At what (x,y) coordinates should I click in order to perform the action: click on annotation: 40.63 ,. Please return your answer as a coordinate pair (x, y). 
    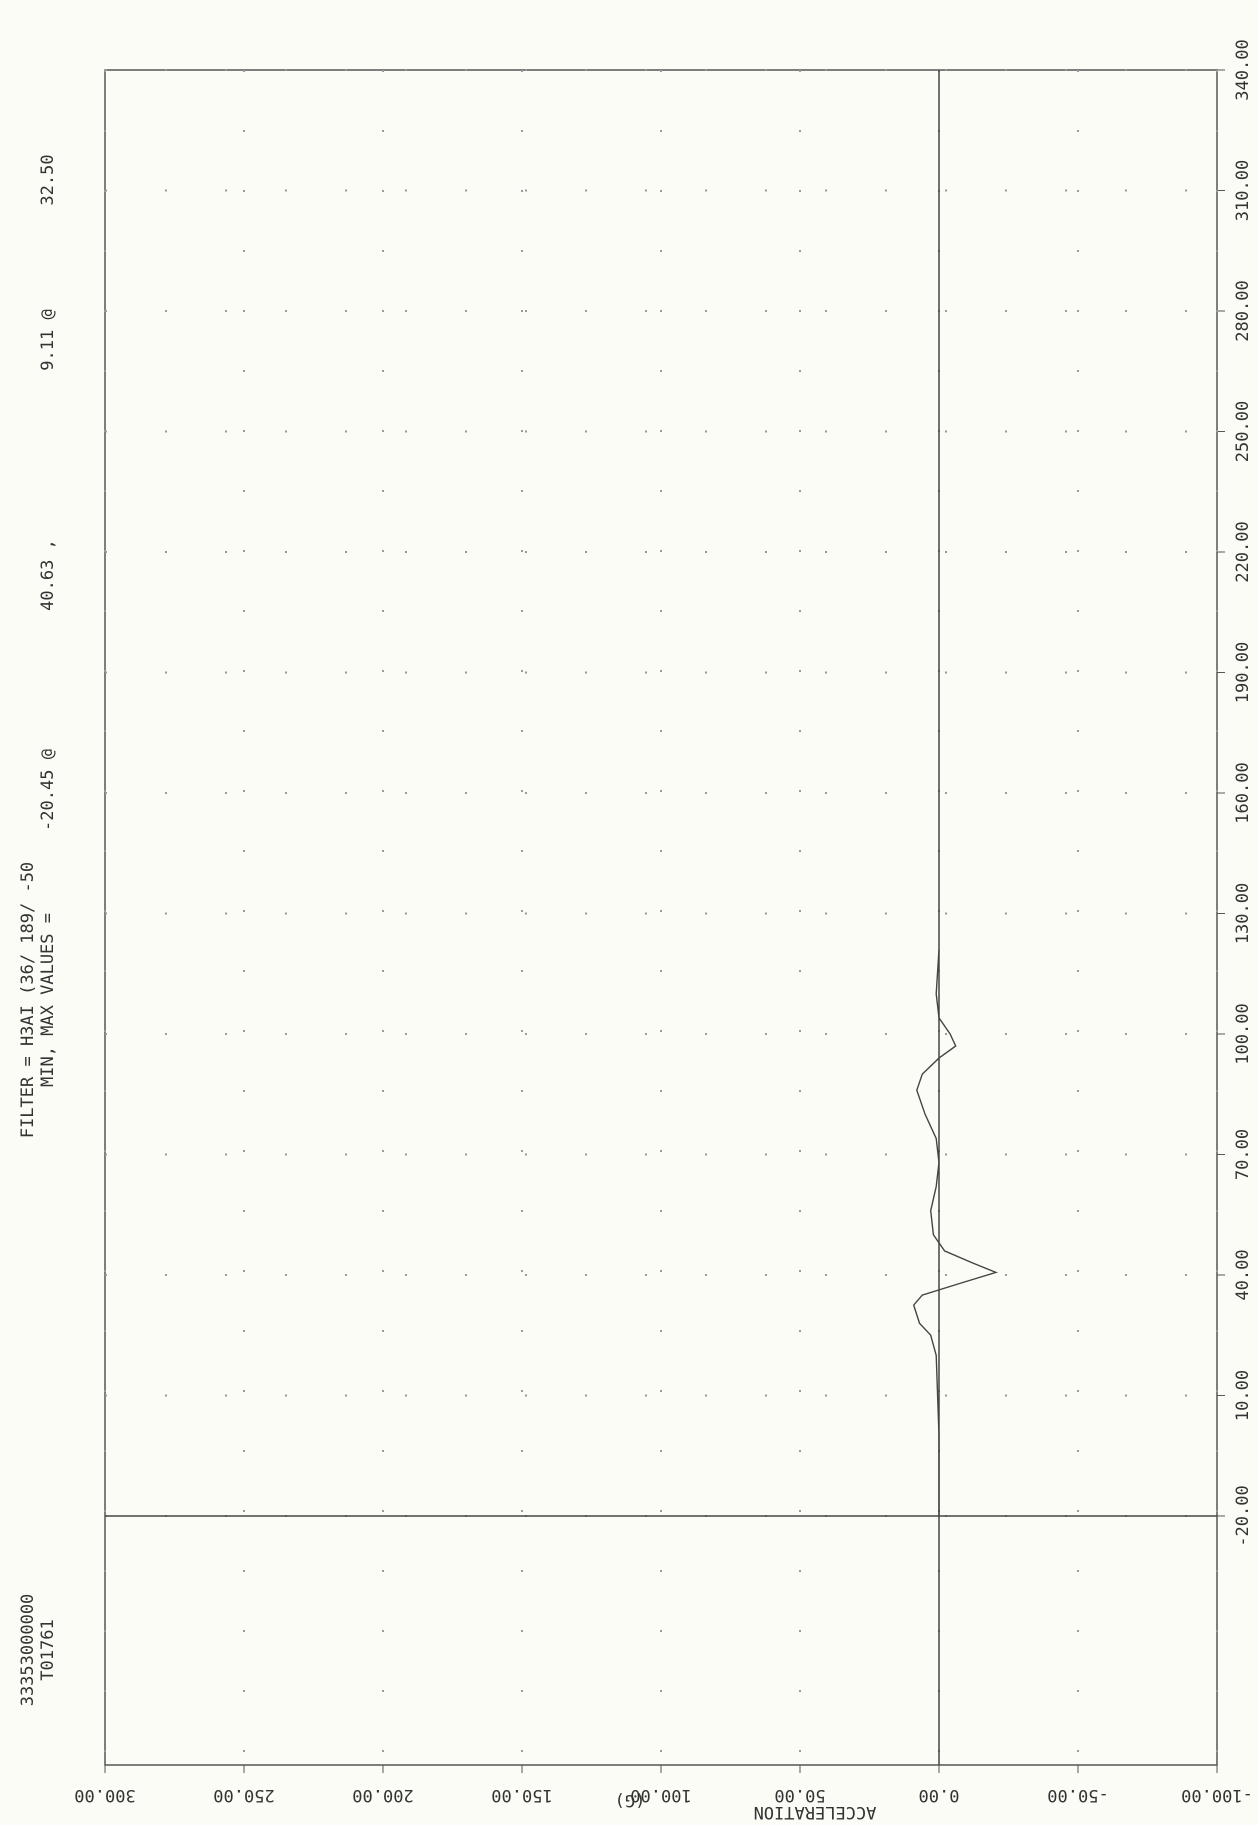
    Looking at the image, I should click on (48, 575).